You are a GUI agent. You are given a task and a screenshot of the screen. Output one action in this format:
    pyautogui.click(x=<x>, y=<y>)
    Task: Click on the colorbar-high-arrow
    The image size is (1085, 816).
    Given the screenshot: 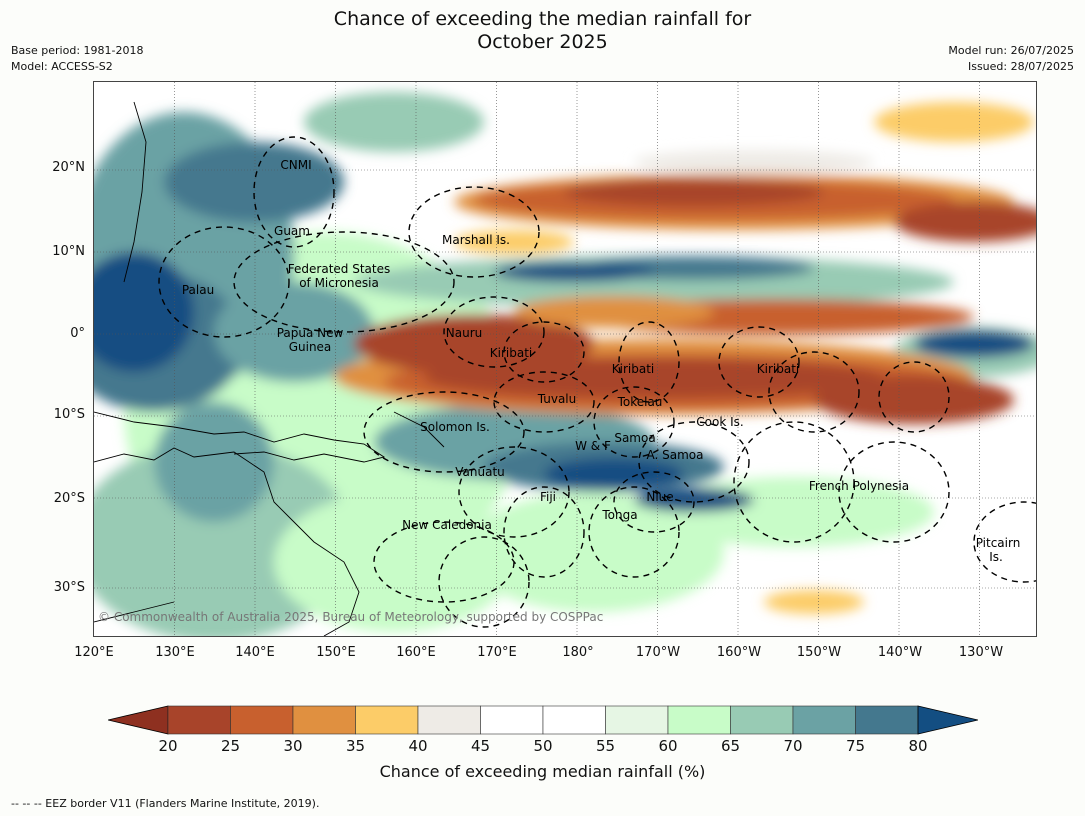 What is the action you would take?
    pyautogui.click(x=947, y=720)
    